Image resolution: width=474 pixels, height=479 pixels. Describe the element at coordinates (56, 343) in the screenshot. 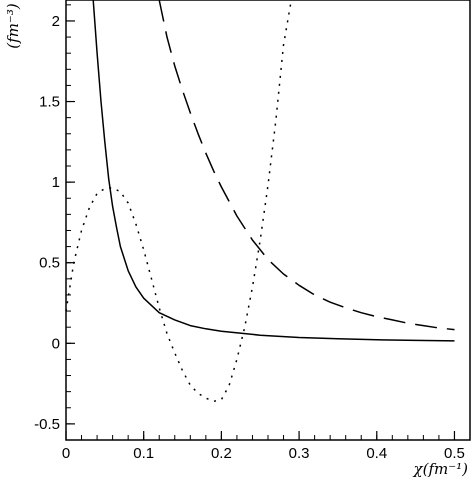

I see `y-tick-label: 0` at that location.